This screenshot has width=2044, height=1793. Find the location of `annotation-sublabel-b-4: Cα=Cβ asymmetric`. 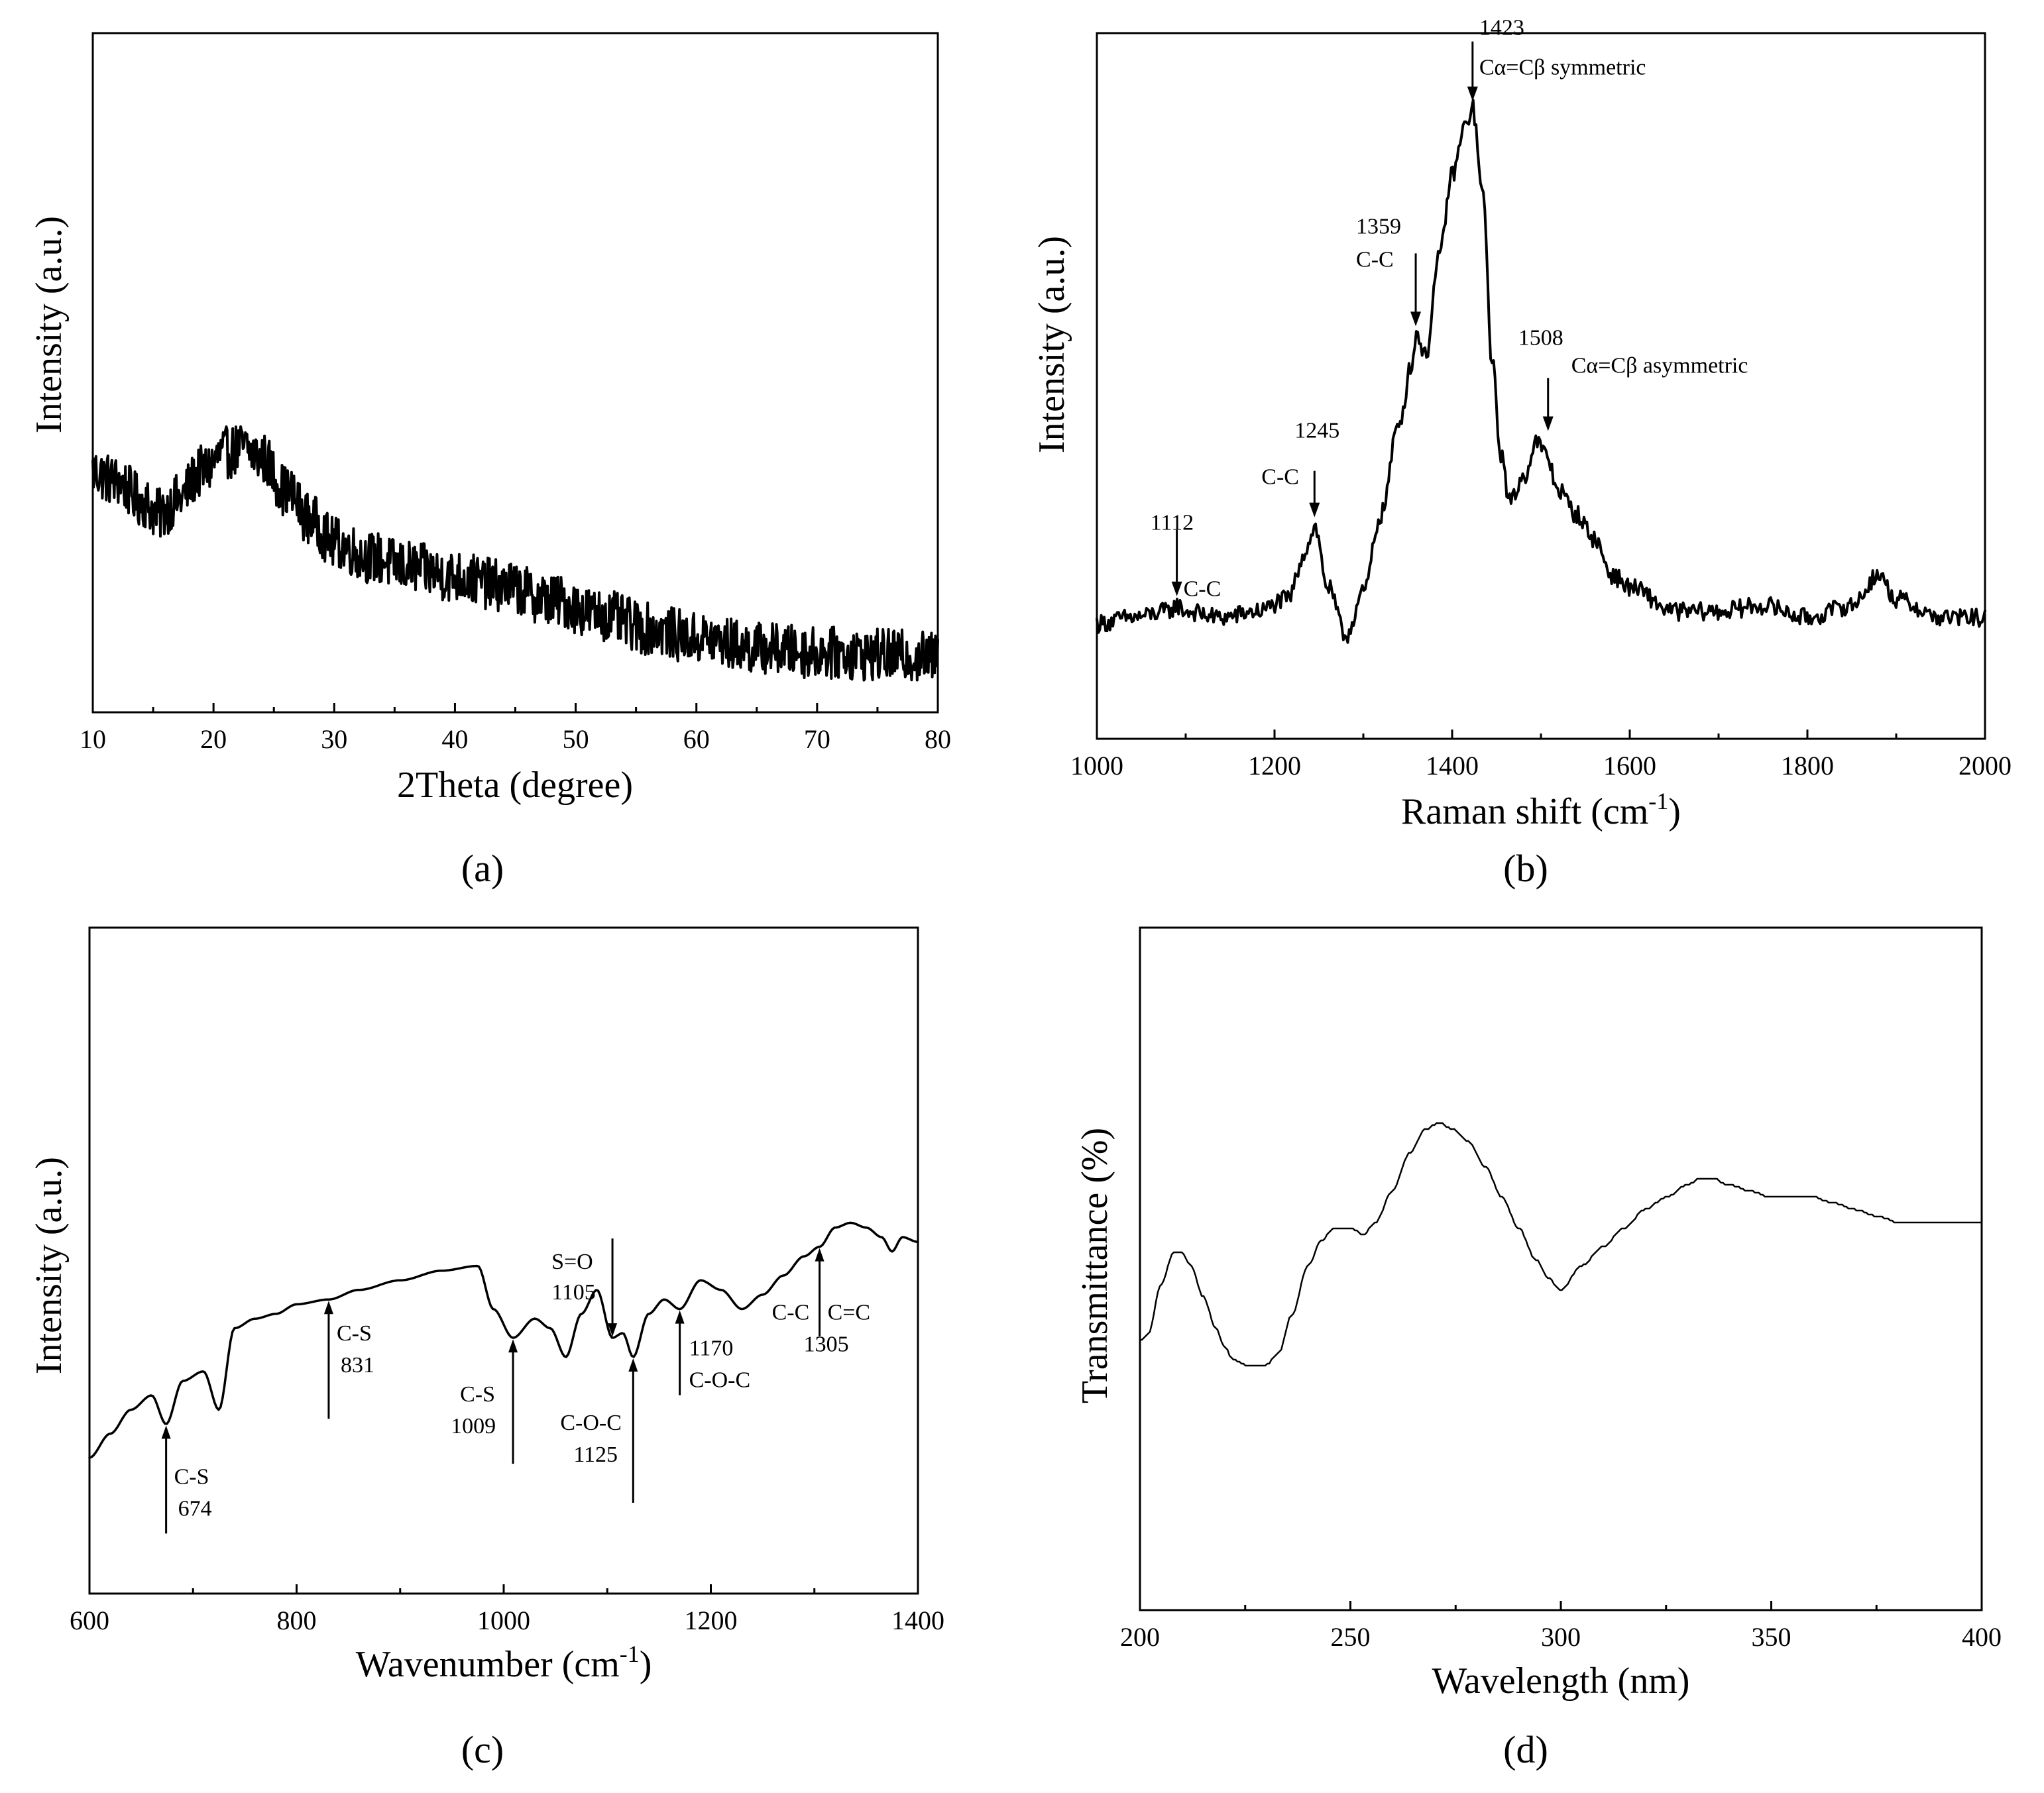

annotation-sublabel-b-4: Cα=Cβ asymmetric is located at coordinates (1659, 365).